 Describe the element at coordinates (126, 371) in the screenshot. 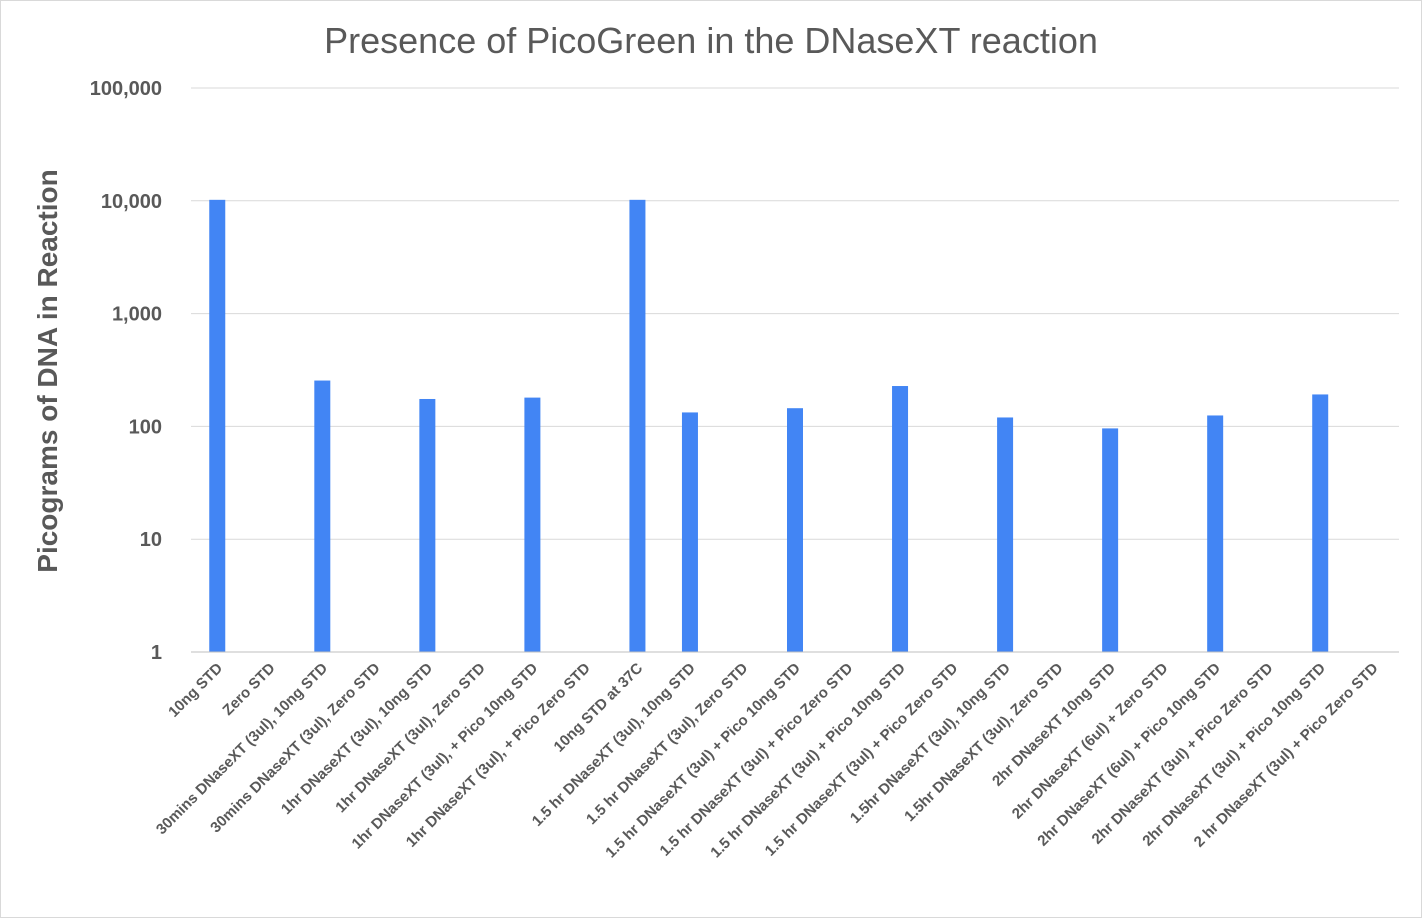

I see `y-axis-ticks: 1 10 100 1,000 10,000 100,000` at that location.